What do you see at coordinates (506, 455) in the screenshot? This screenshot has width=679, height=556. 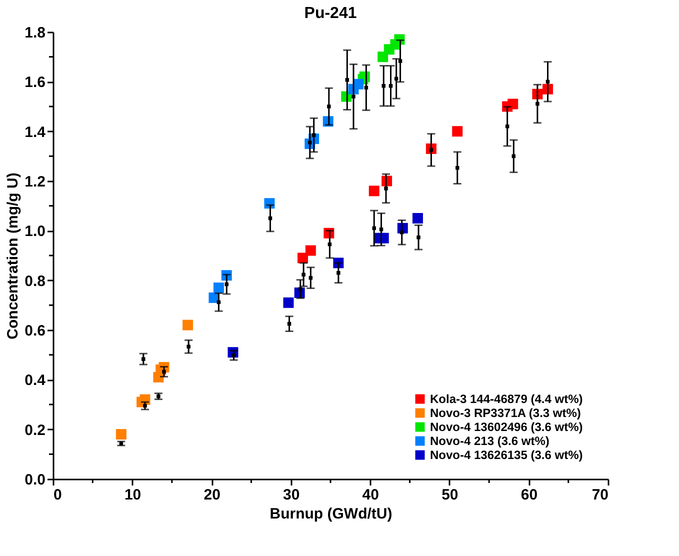 I see `legend-label: Novo-4 13626135 (3.6 wt%)` at bounding box center [506, 455].